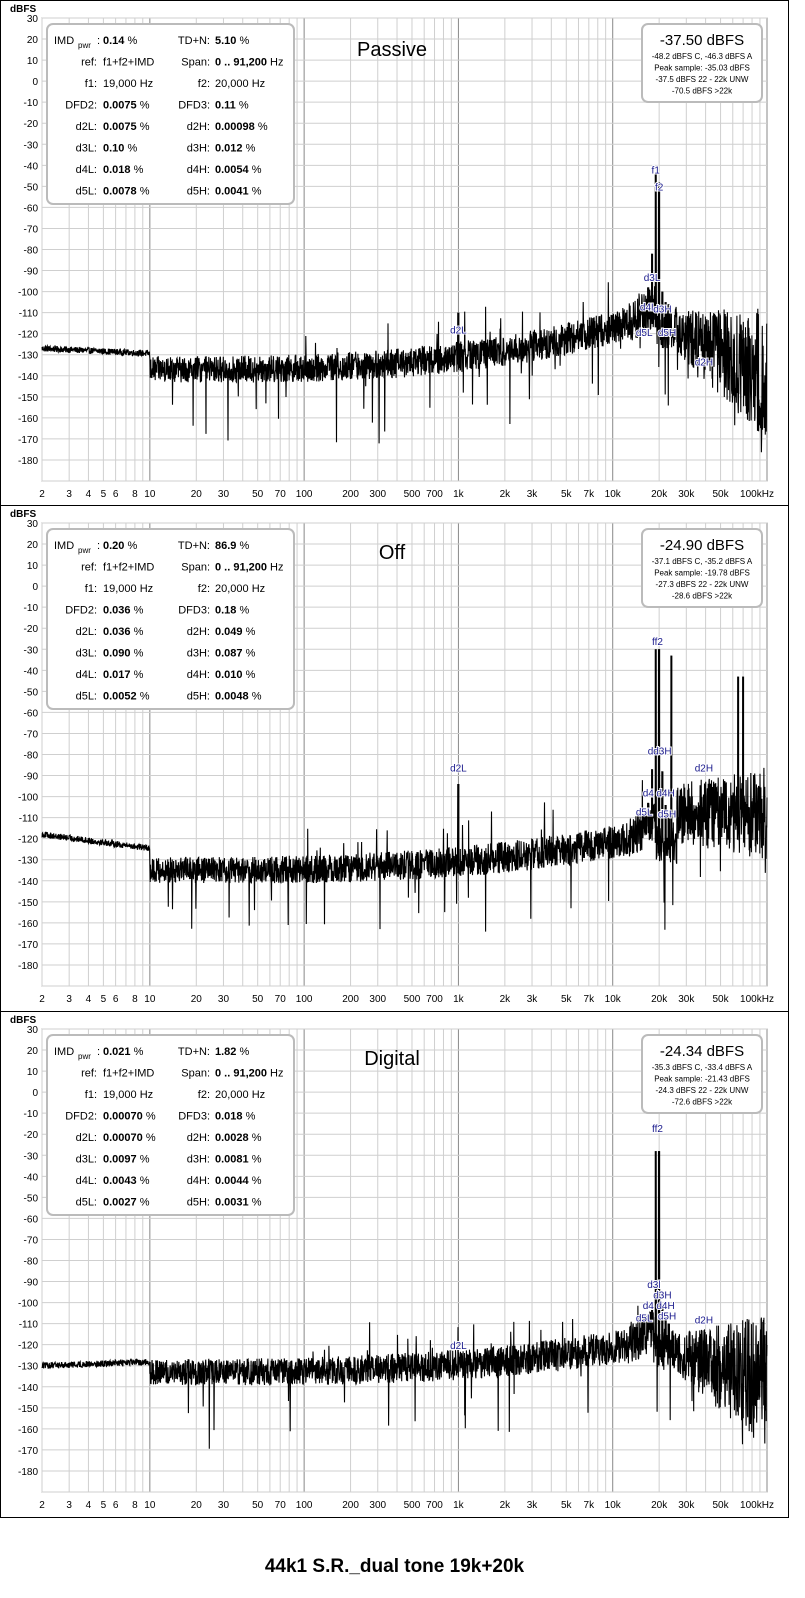 Image resolution: width=805 pixels, height=1598 pixels. What do you see at coordinates (702, 1102) in the screenshot?
I see `level-detail: -72.6 dBFS >22k` at bounding box center [702, 1102].